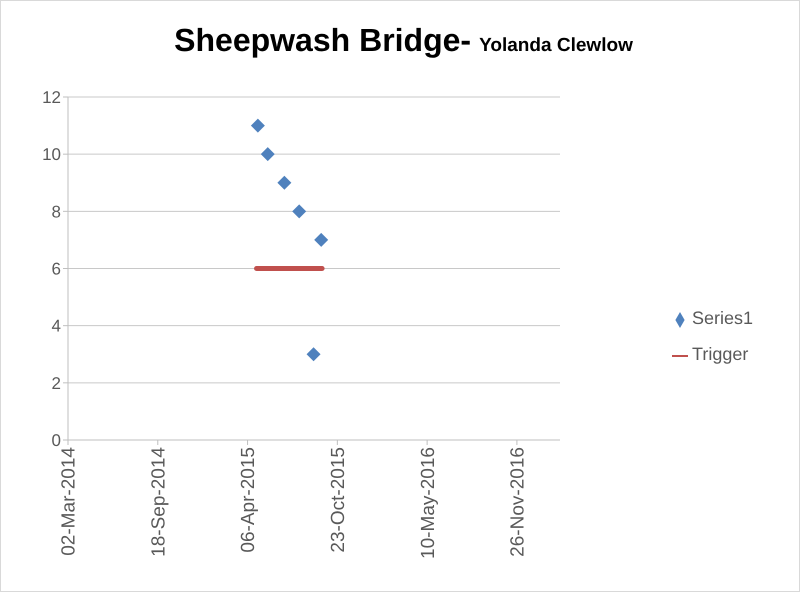  Describe the element at coordinates (56, 212) in the screenshot. I see `y-tick-label: 8` at that location.